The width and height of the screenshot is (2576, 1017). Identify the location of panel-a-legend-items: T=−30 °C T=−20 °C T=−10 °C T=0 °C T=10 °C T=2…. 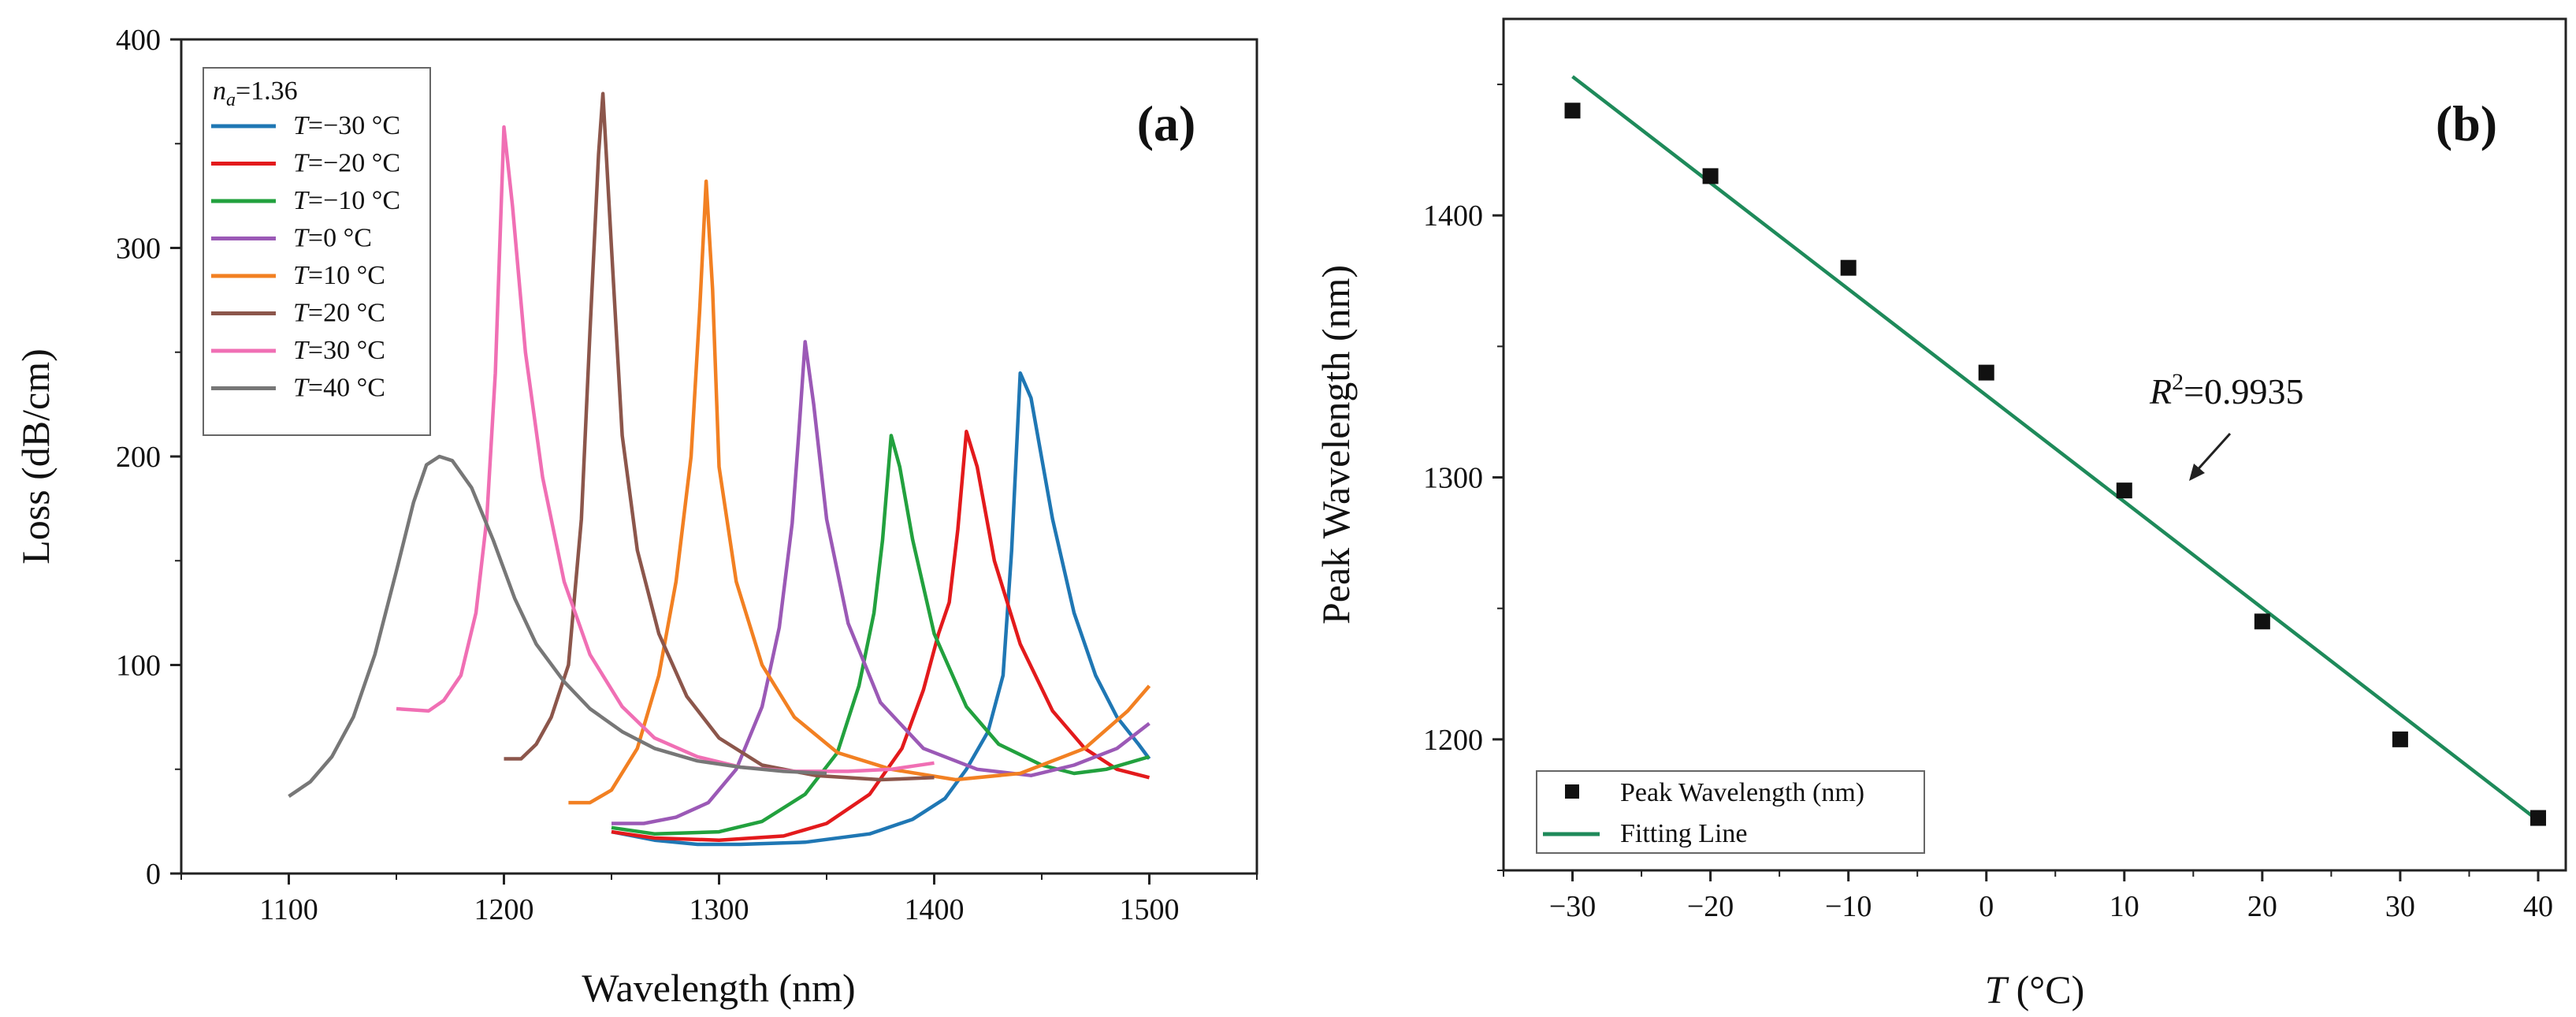
(305, 257).